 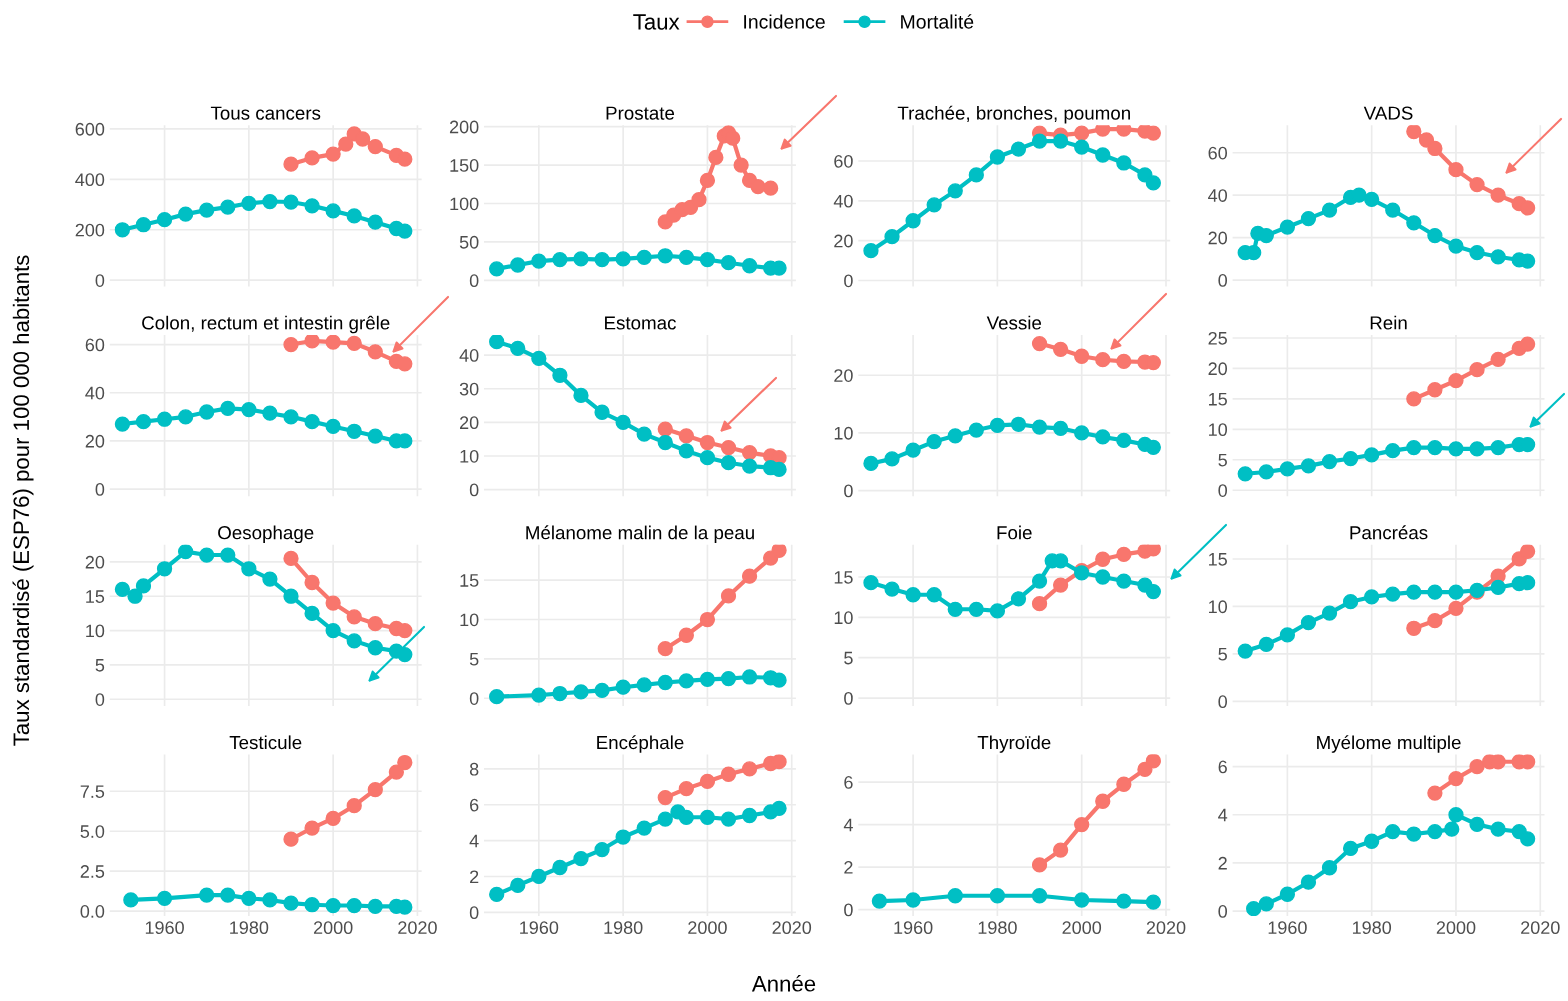 I want to click on y-tick-label: 400, so click(x=90, y=180).